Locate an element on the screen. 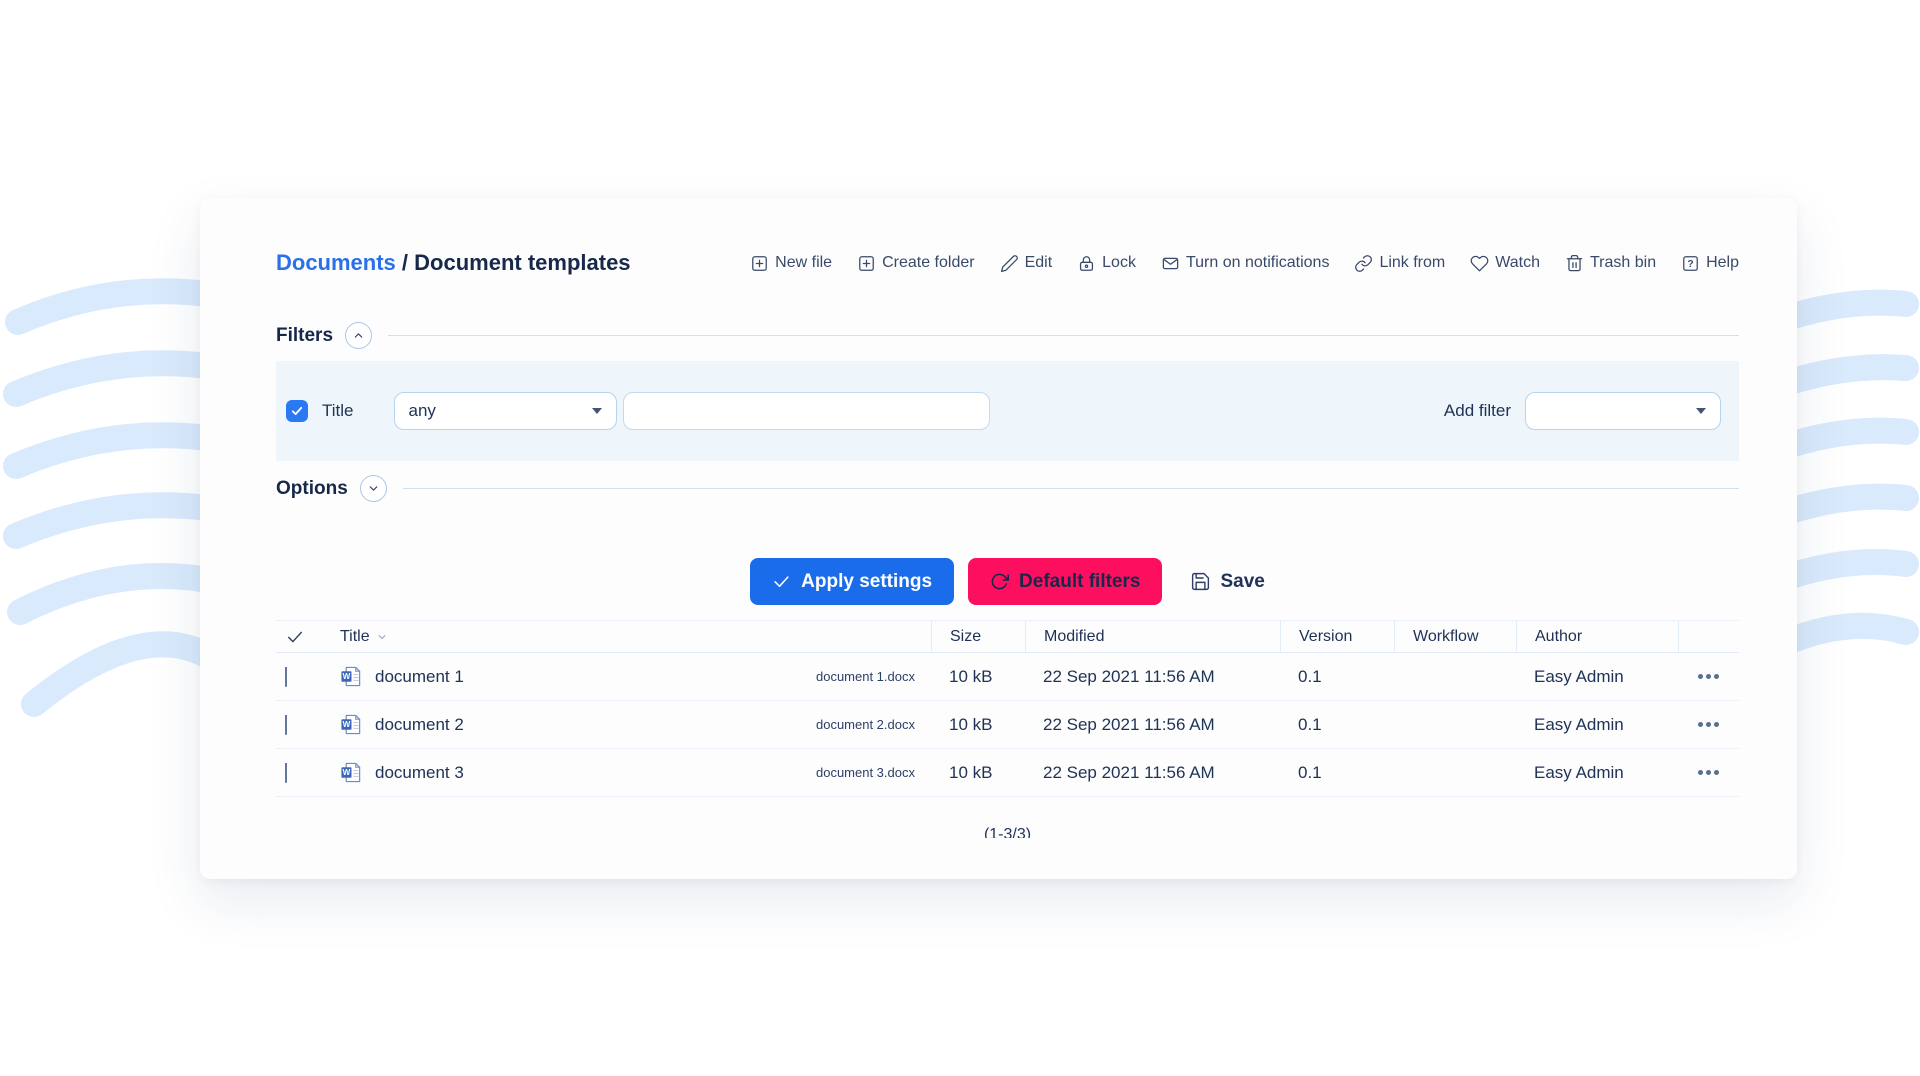 The height and width of the screenshot is (1076, 1920). title-operator-select: any is located at coordinates (505, 411).